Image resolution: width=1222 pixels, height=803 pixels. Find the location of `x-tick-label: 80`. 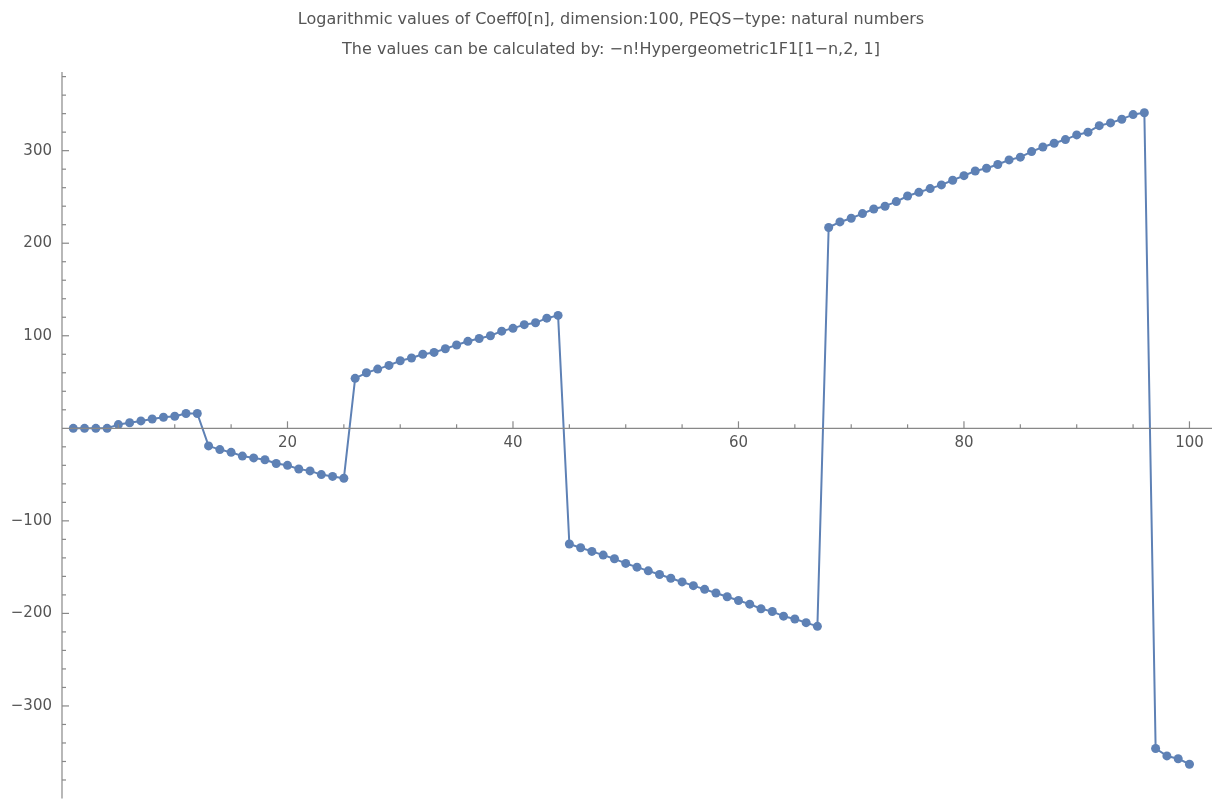

x-tick-label: 80 is located at coordinates (964, 441).